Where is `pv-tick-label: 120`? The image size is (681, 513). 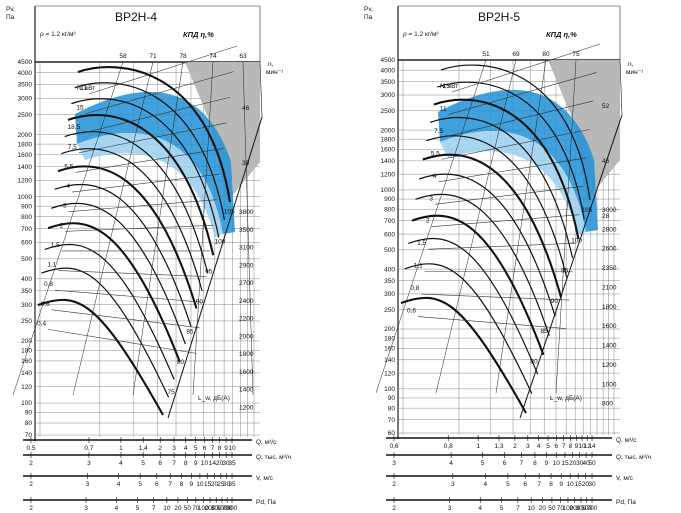
pv-tick-label: 120 is located at coordinates (26, 387).